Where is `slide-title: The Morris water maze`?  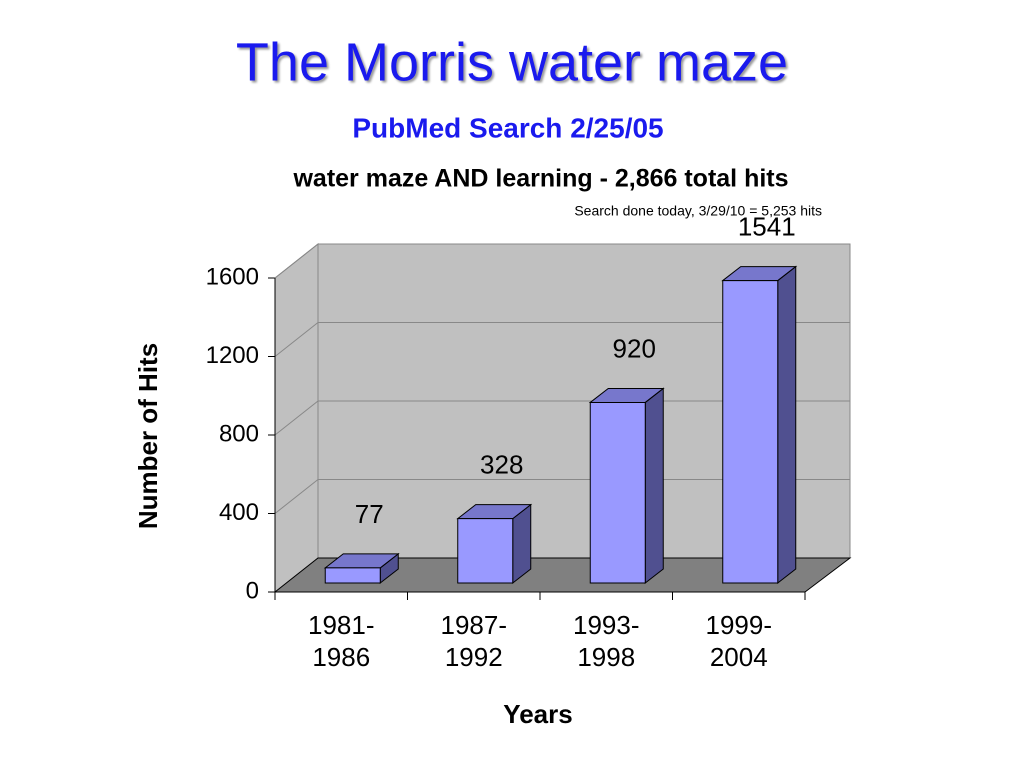
slide-title: The Morris water maze is located at coordinates (512, 62).